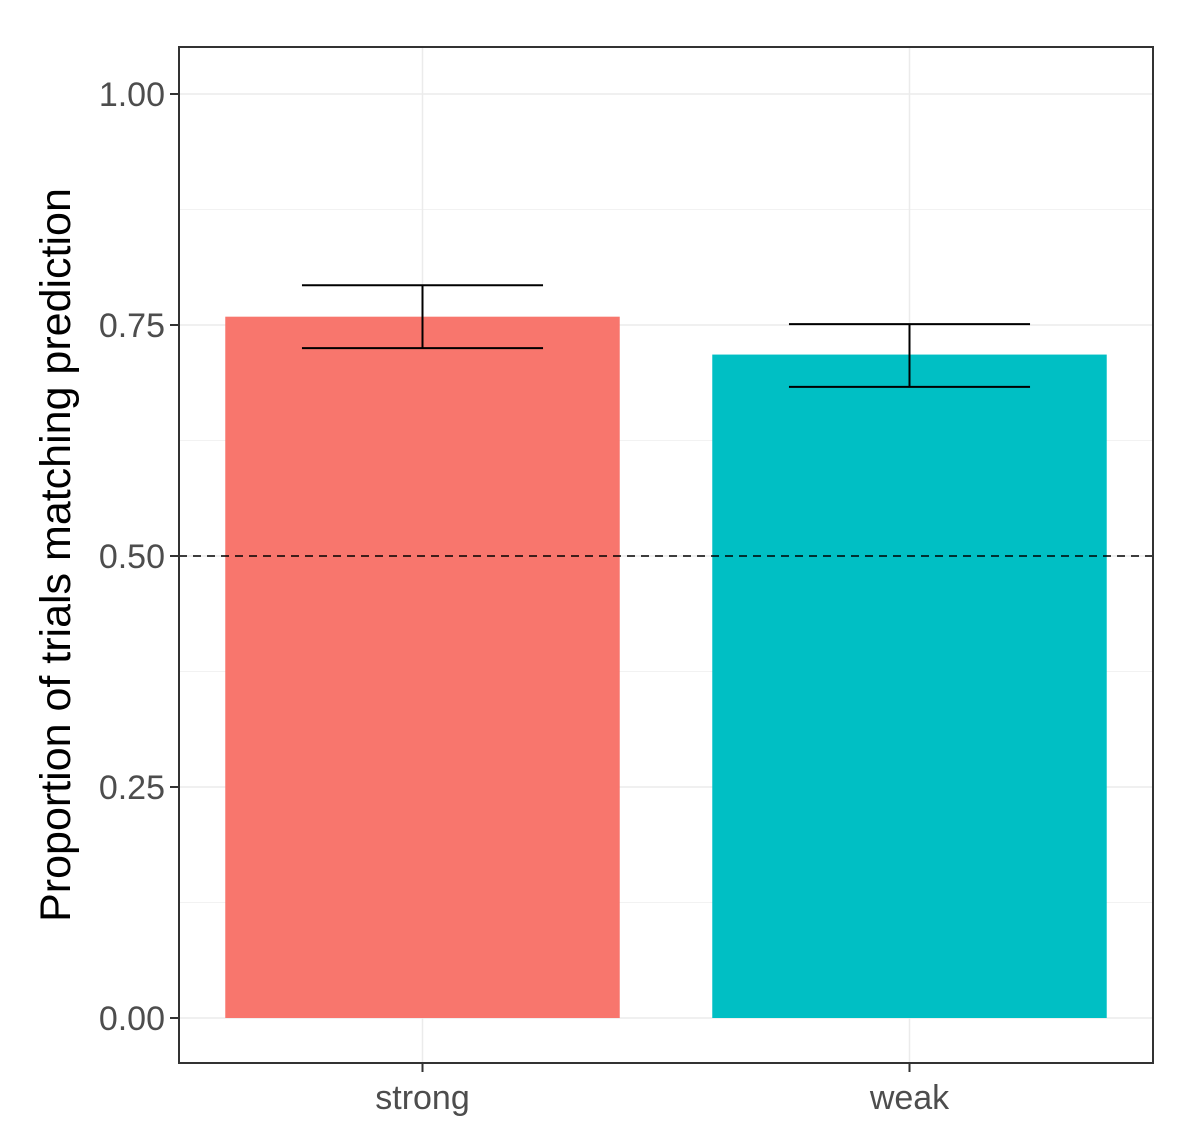 The height and width of the screenshot is (1148, 1200). Describe the element at coordinates (132, 1019) in the screenshot. I see `y-tick-label: 0.00` at that location.